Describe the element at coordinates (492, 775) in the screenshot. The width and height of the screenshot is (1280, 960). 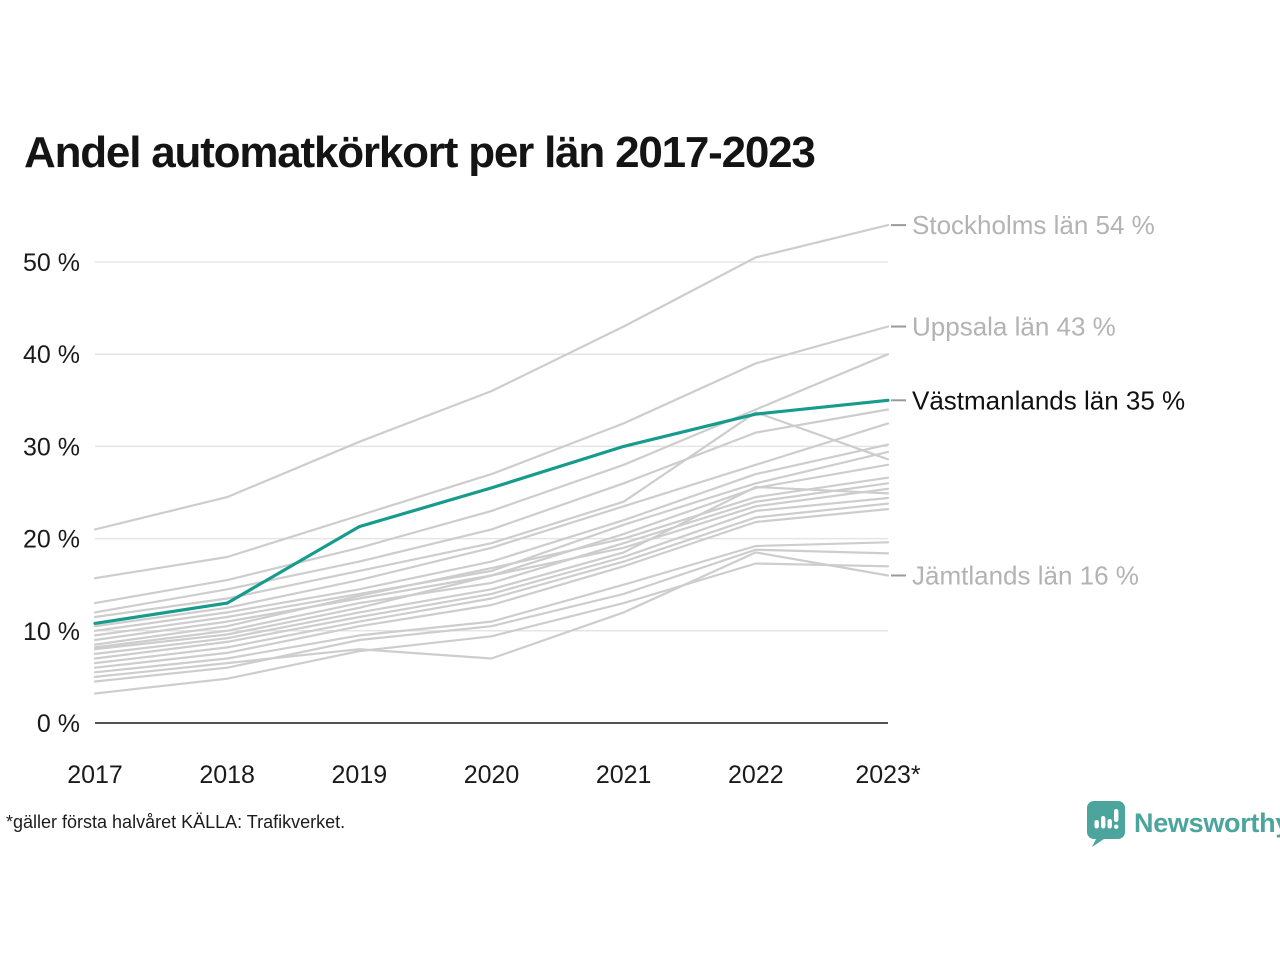
I see `axis-label-x: 2020` at that location.